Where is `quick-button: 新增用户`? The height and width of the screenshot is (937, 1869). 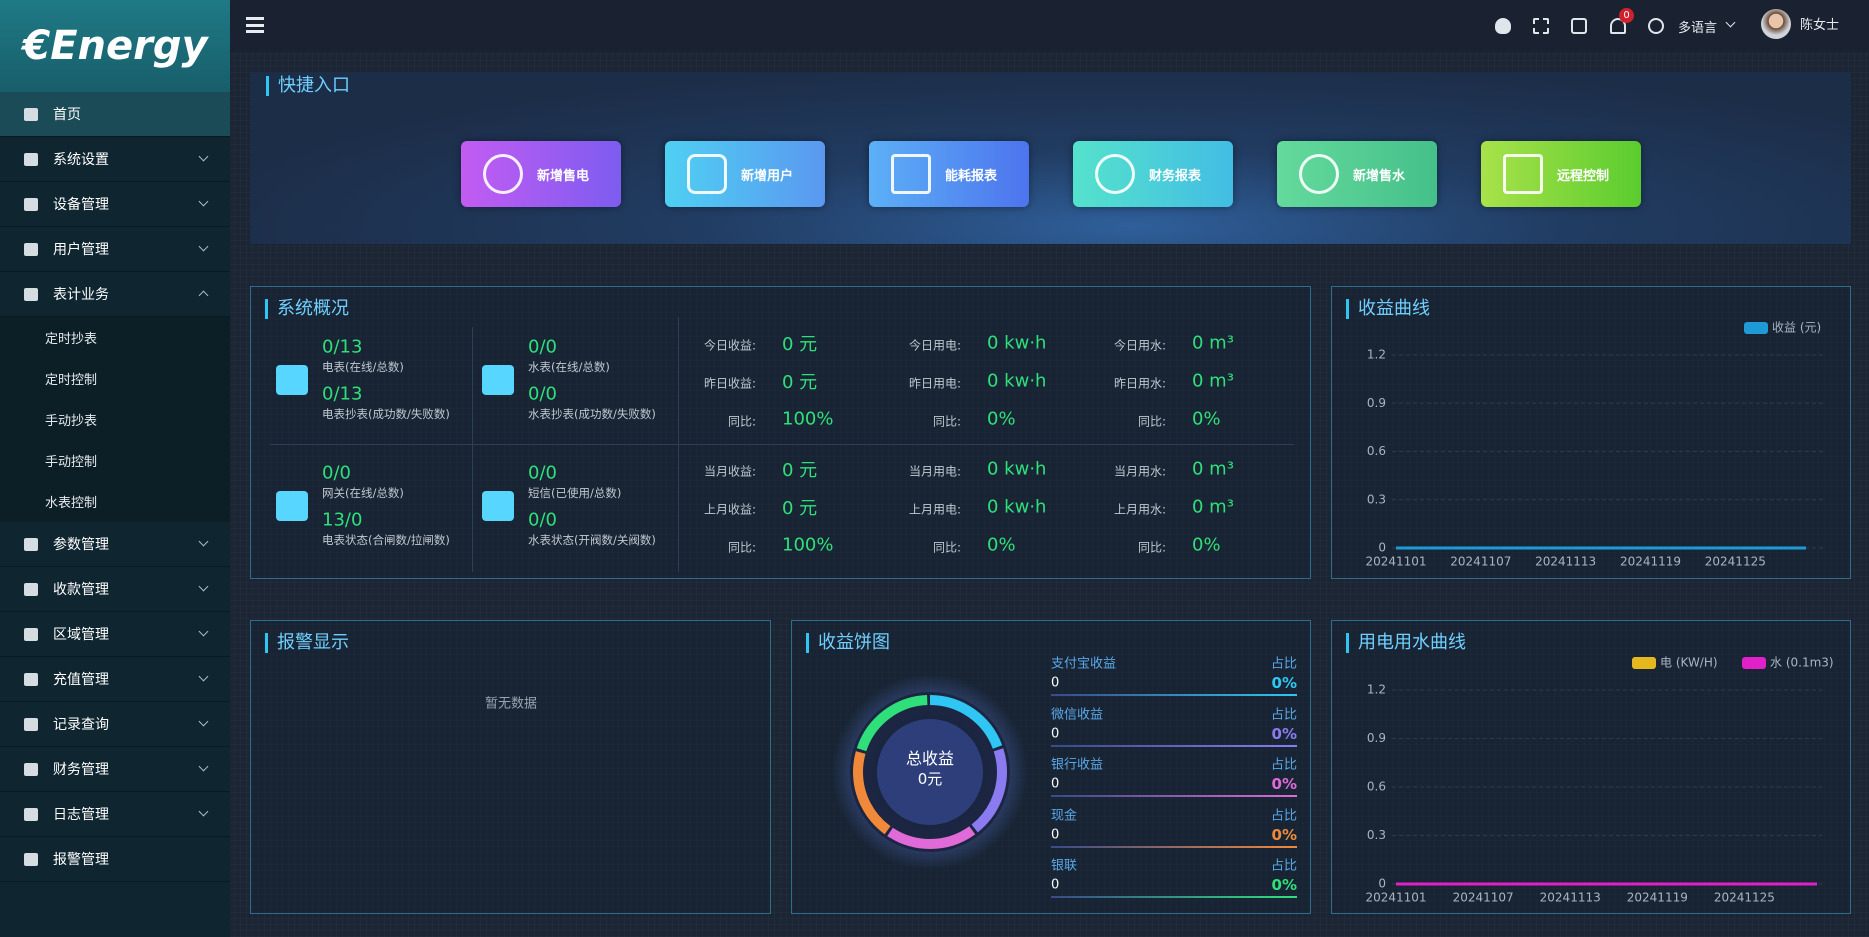 quick-button: 新增用户 is located at coordinates (745, 174).